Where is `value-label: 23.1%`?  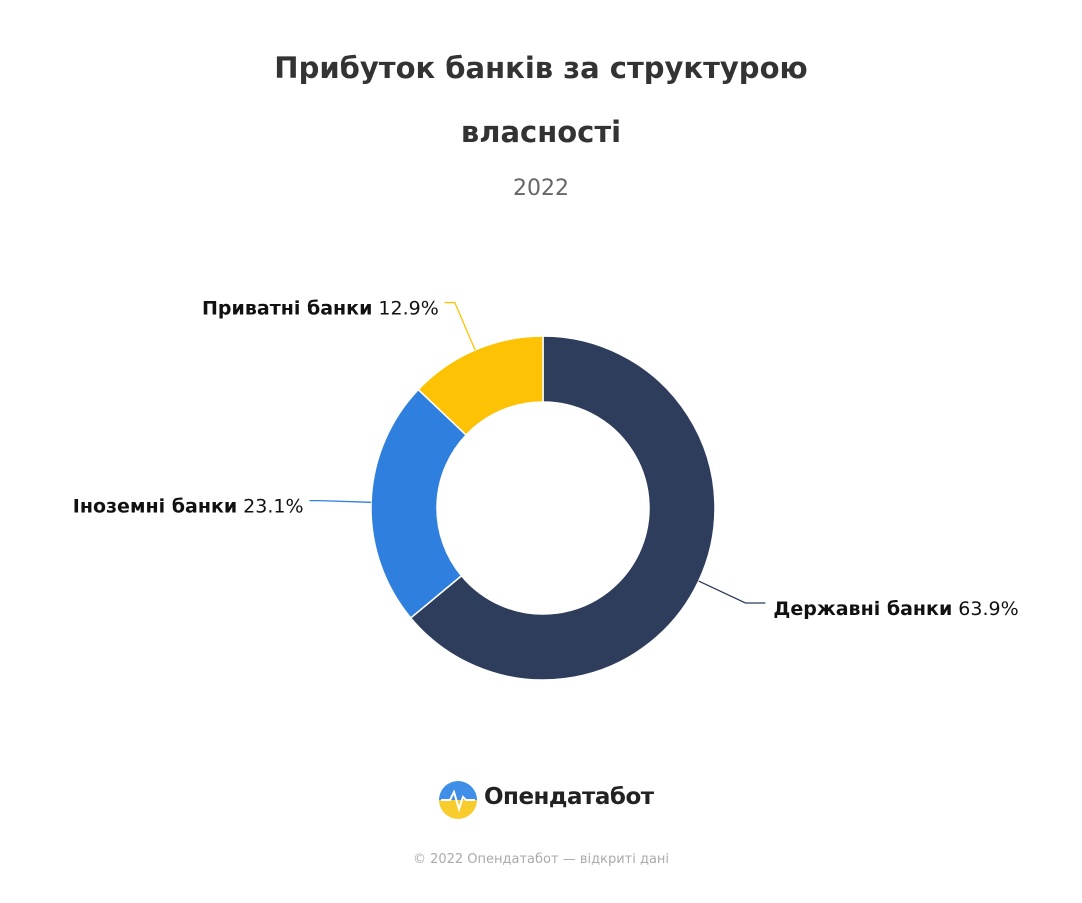 value-label: 23.1% is located at coordinates (273, 506).